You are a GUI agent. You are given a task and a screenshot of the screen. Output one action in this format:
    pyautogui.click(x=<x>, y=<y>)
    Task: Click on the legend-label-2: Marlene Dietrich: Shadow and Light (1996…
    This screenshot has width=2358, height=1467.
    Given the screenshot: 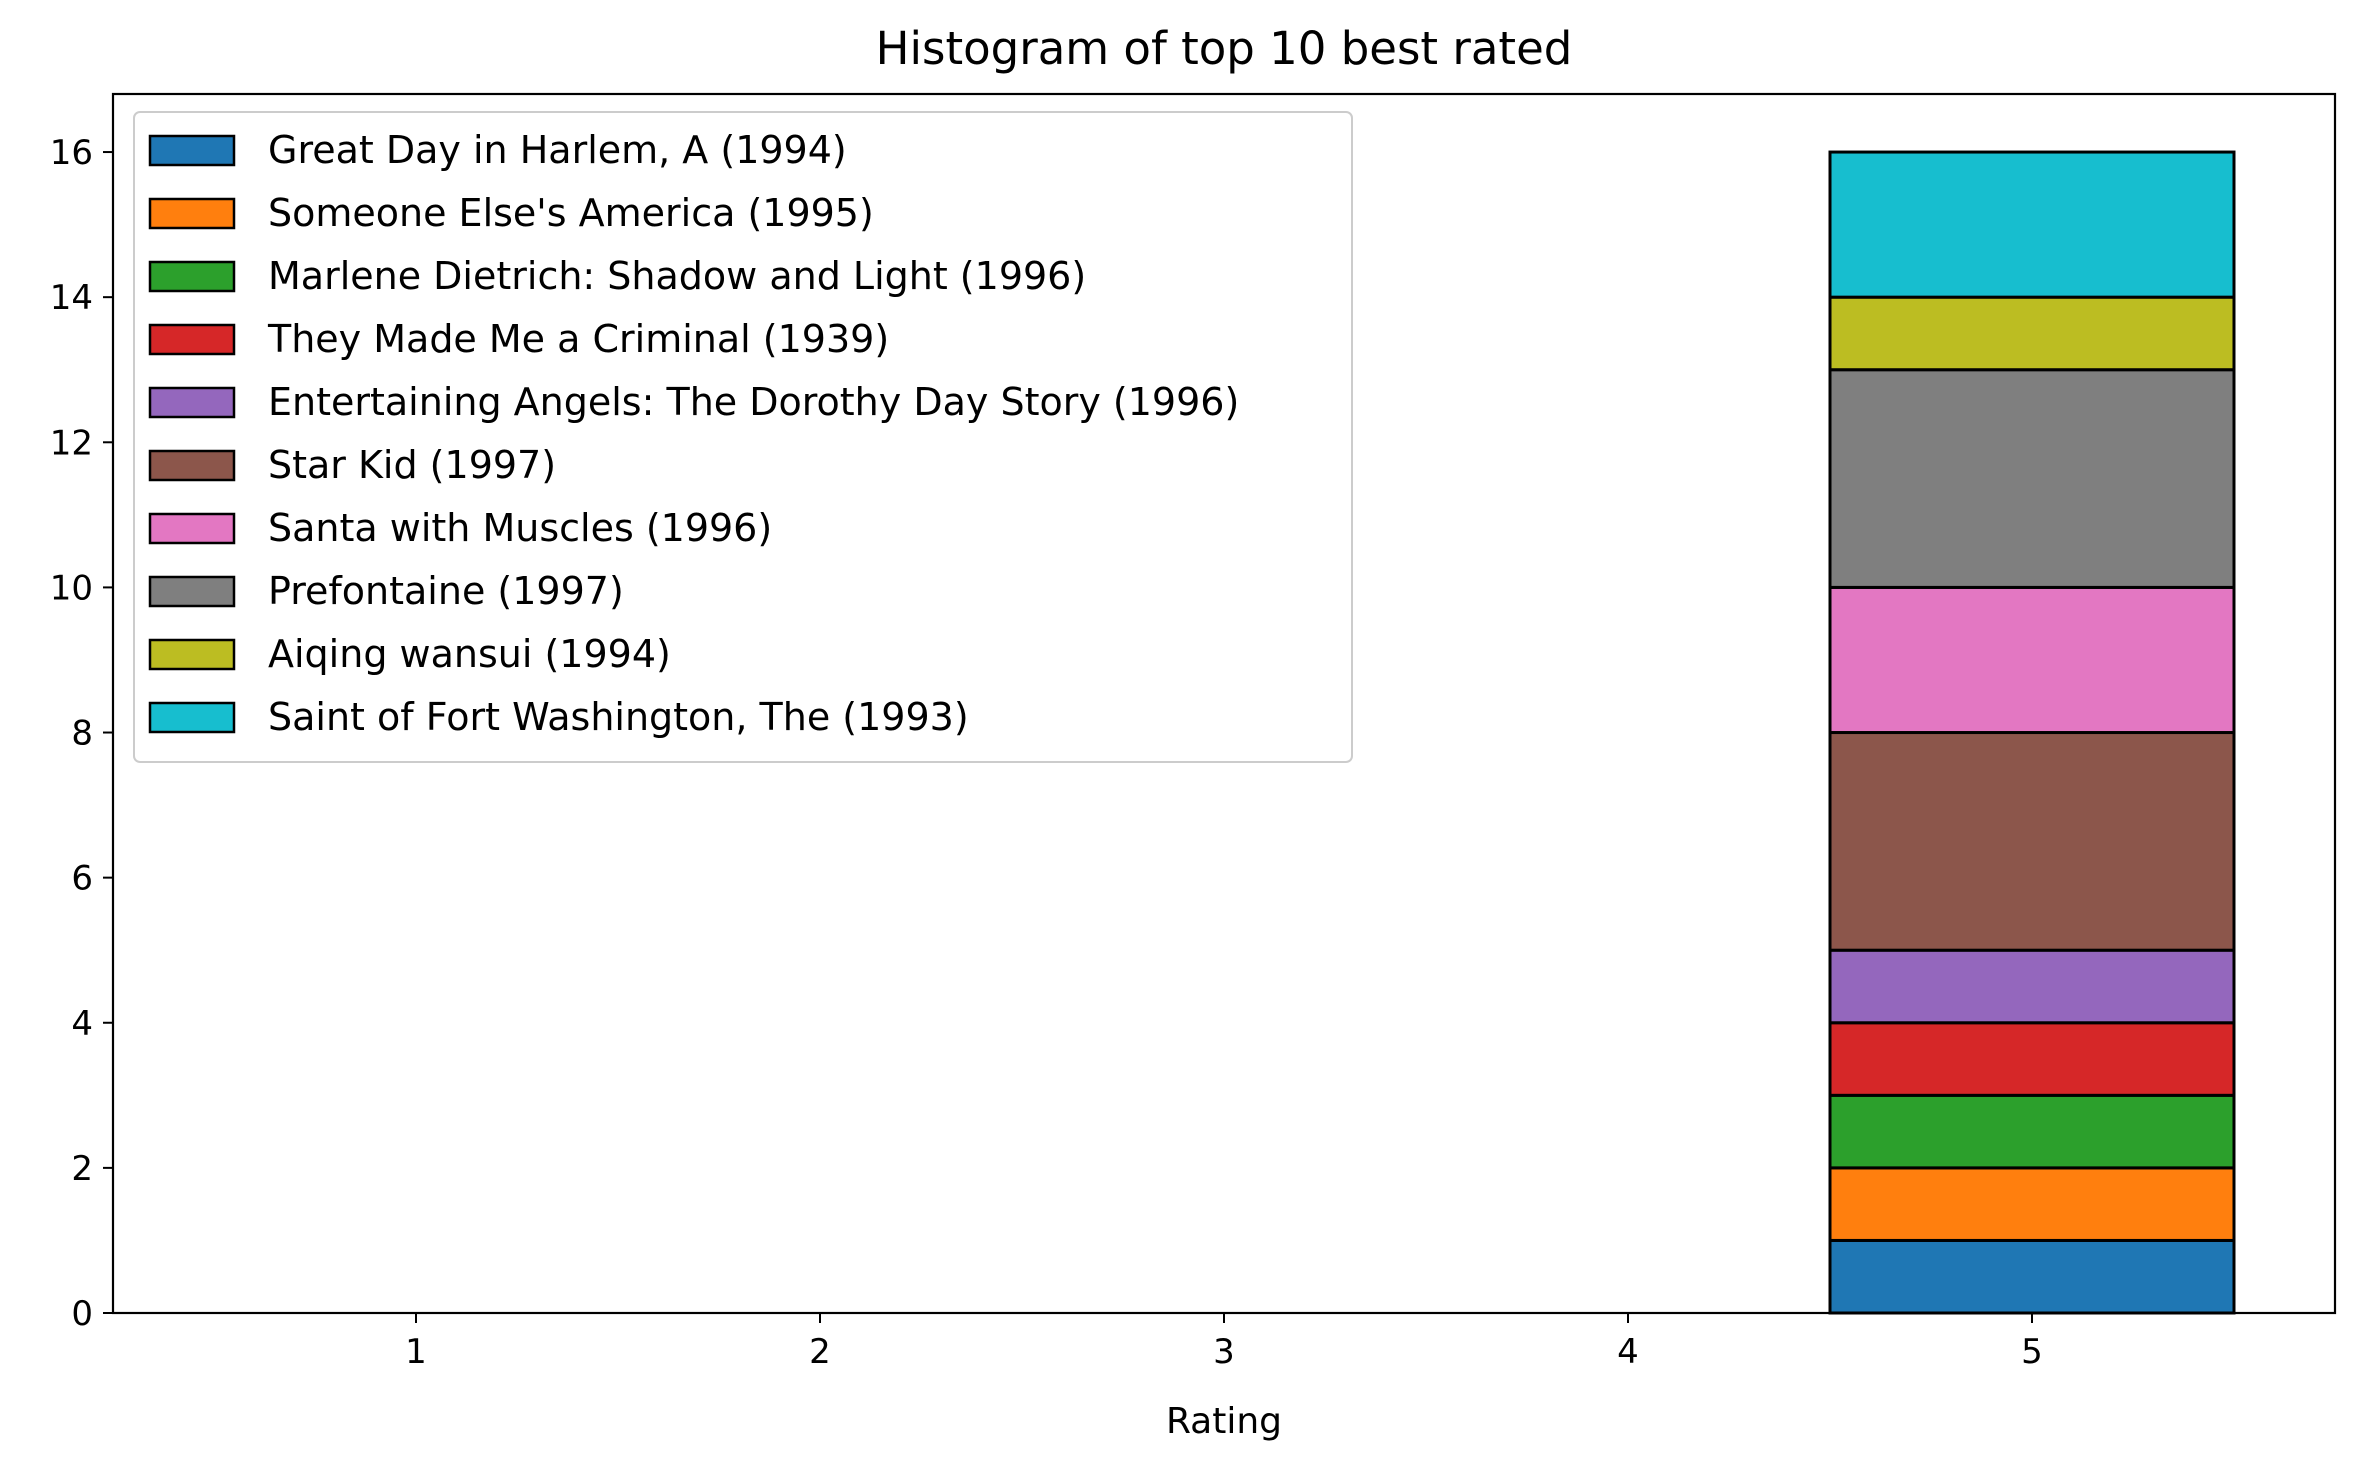 What is the action you would take?
    pyautogui.click(x=677, y=276)
    